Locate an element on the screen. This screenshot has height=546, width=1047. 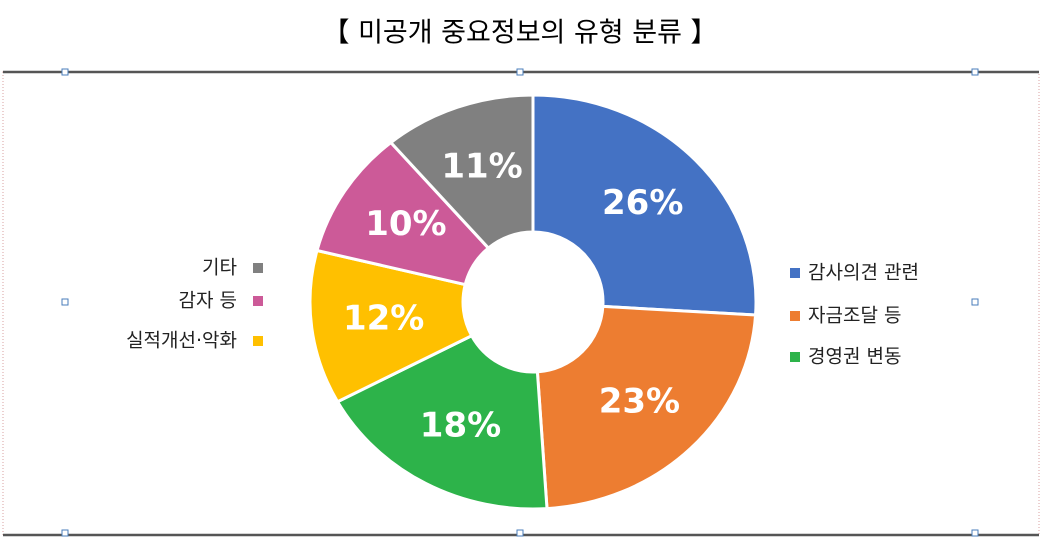
data-label: 18% is located at coordinates (460, 425).